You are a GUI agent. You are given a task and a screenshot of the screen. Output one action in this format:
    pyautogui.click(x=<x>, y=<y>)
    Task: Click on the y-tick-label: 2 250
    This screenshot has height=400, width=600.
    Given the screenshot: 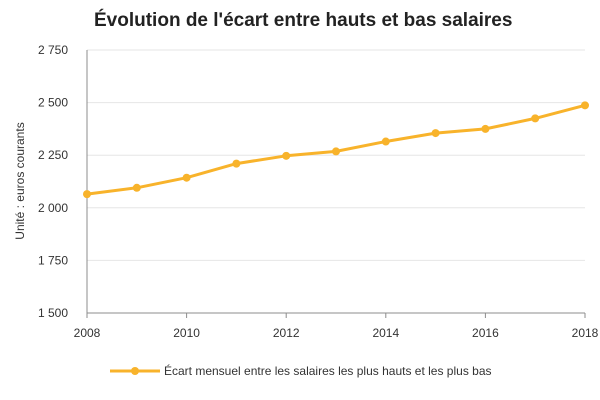 What is the action you would take?
    pyautogui.click(x=53, y=155)
    